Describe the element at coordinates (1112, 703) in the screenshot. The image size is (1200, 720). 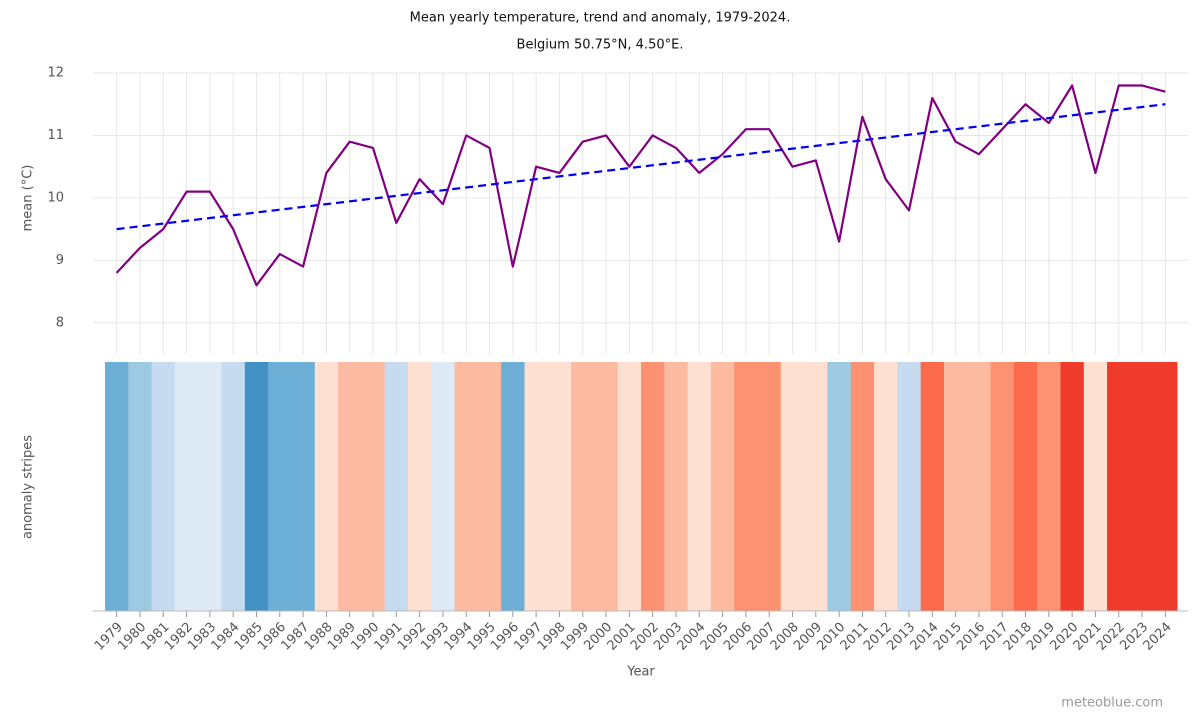
I see `credit: meteoblue.com` at that location.